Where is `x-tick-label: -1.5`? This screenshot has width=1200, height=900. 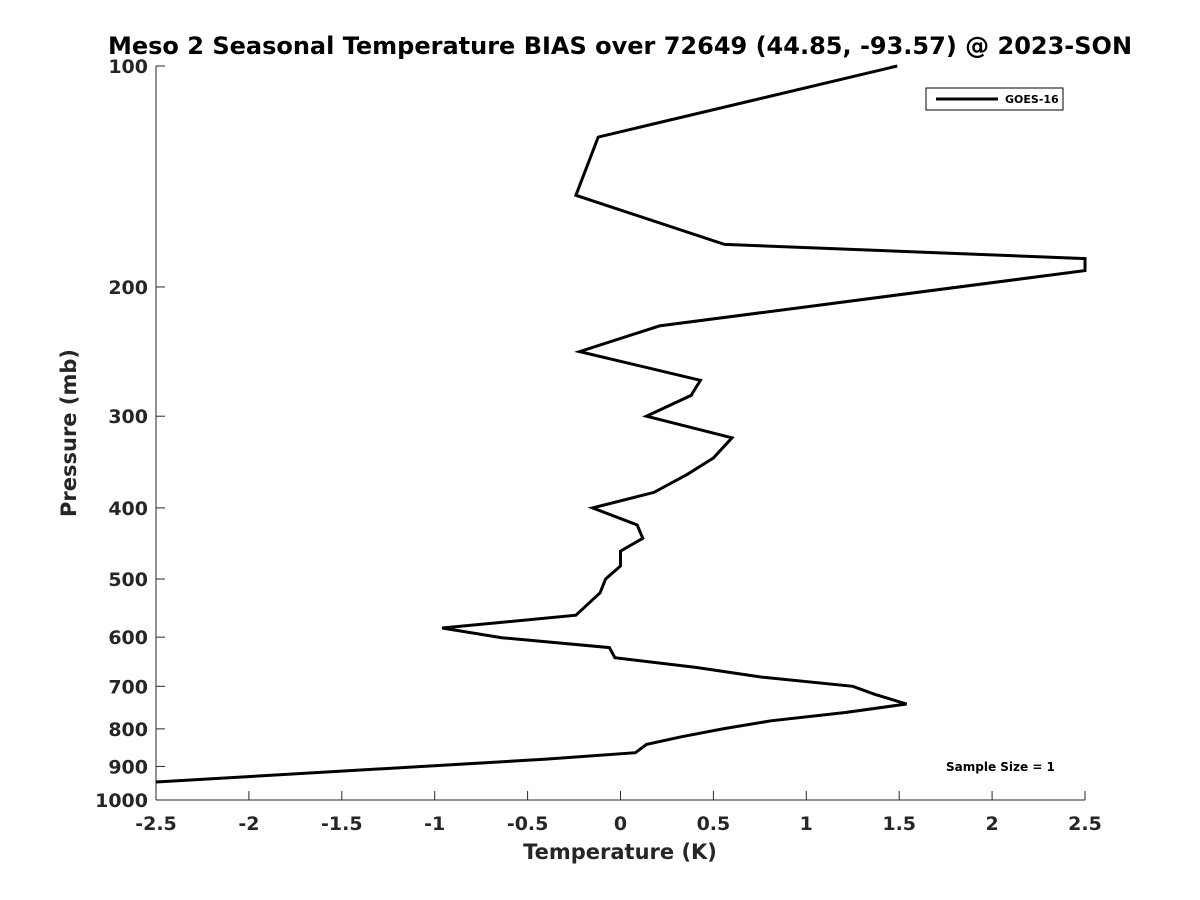 x-tick-label: -1.5 is located at coordinates (342, 824).